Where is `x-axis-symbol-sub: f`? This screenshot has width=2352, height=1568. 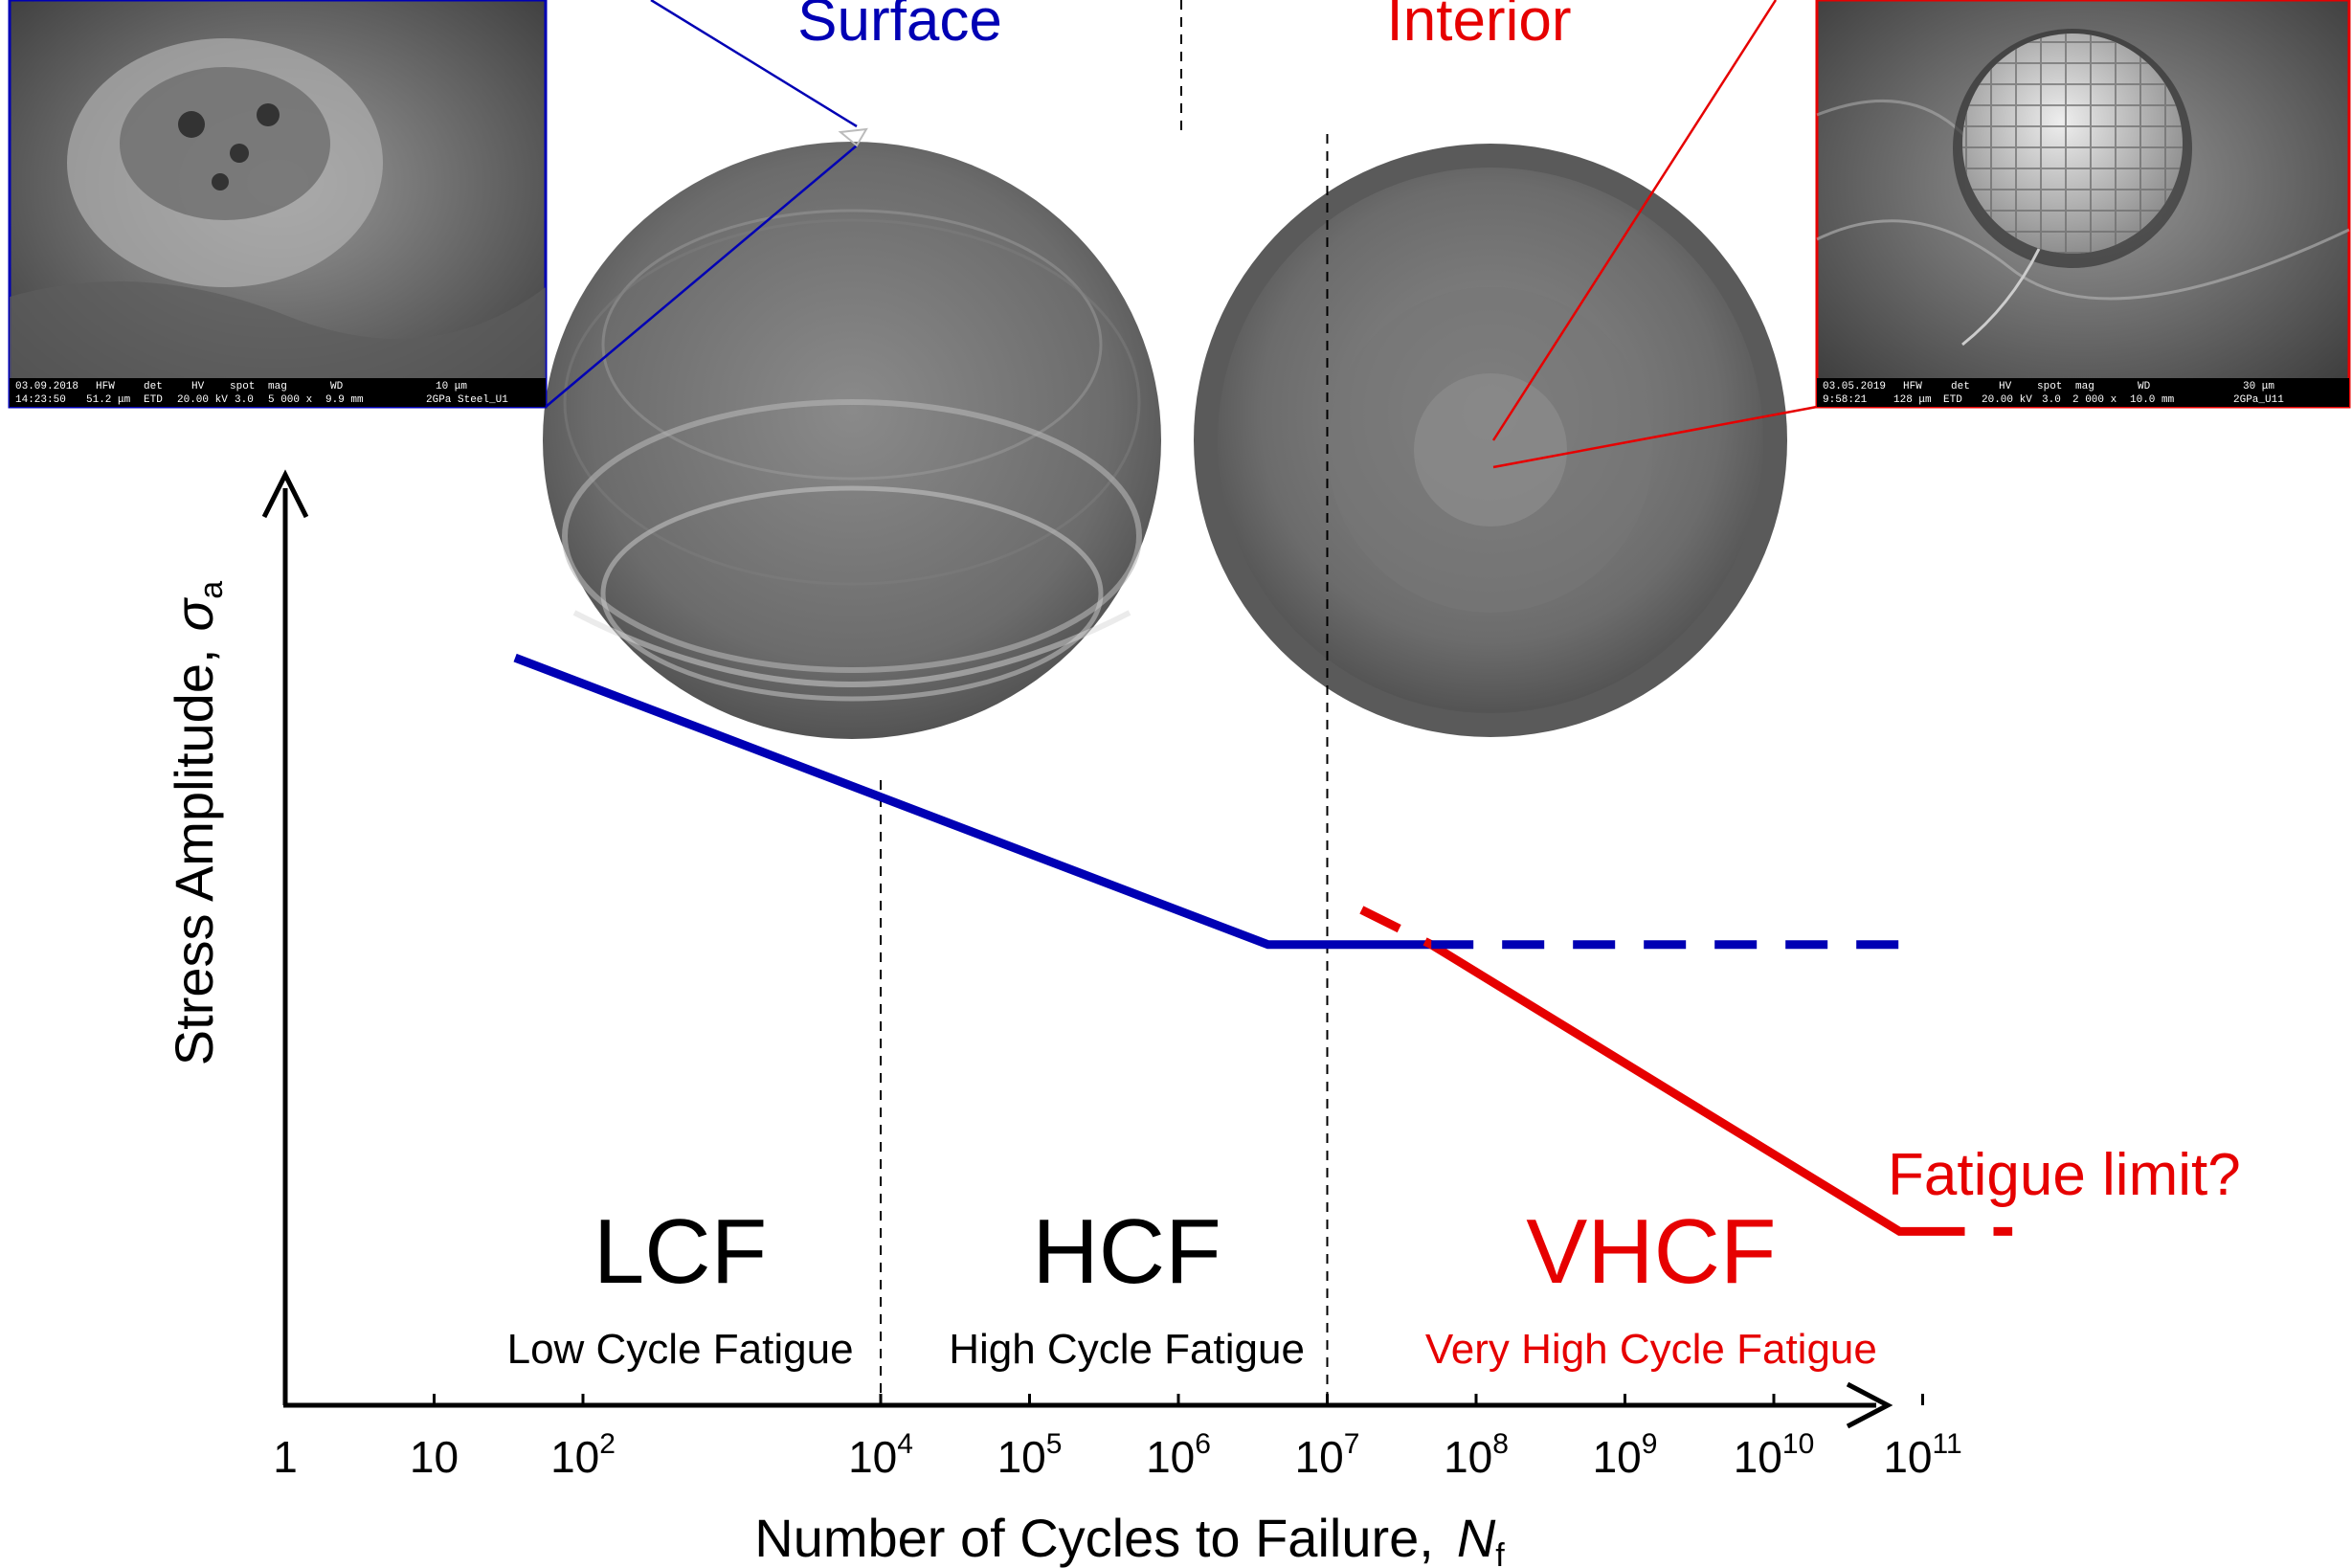
x-axis-symbol-sub: f is located at coordinates (1500, 1553).